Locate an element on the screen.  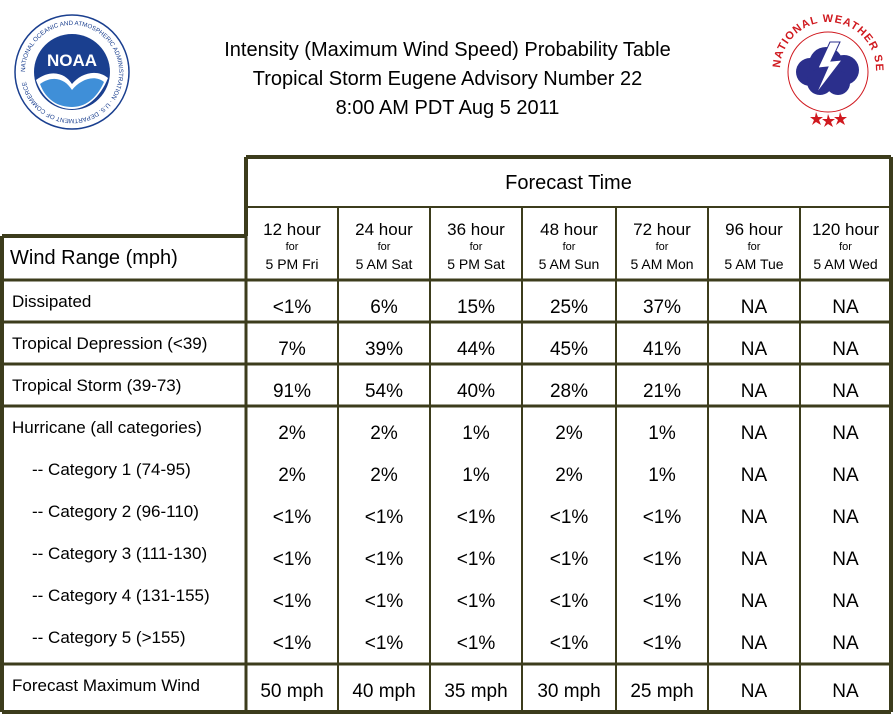
noaa-wordmark: NOAA is located at coordinates (72, 60).